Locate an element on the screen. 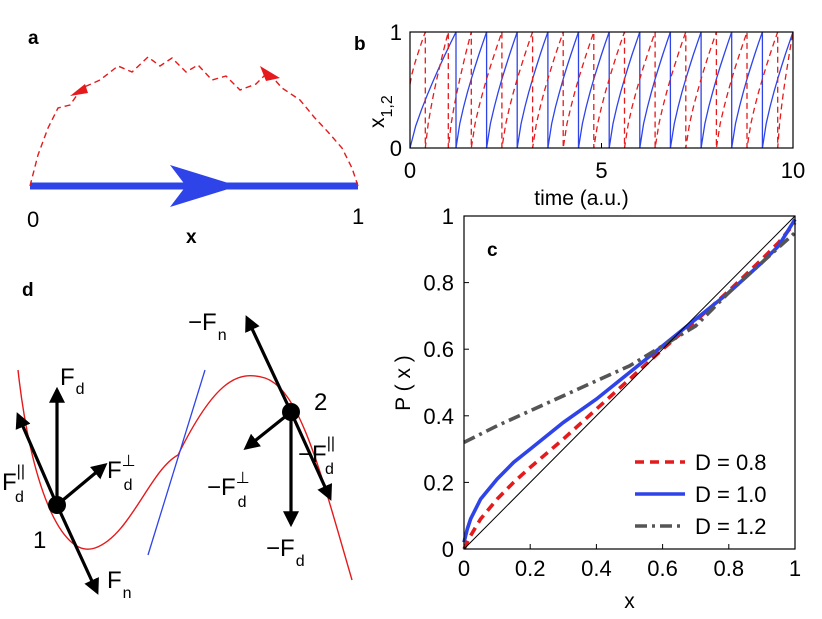 The width and height of the screenshot is (822, 619). panel-c-label: c is located at coordinates (492, 250).